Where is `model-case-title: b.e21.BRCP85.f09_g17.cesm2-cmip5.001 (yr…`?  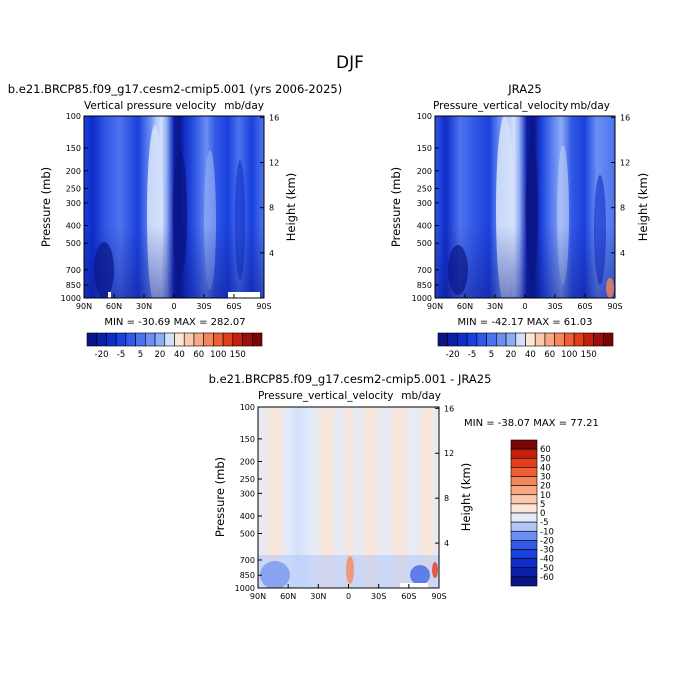
model-case-title: b.e21.BRCP85.f09_g17.cesm2-cmip5.001 (yr… is located at coordinates (175, 89).